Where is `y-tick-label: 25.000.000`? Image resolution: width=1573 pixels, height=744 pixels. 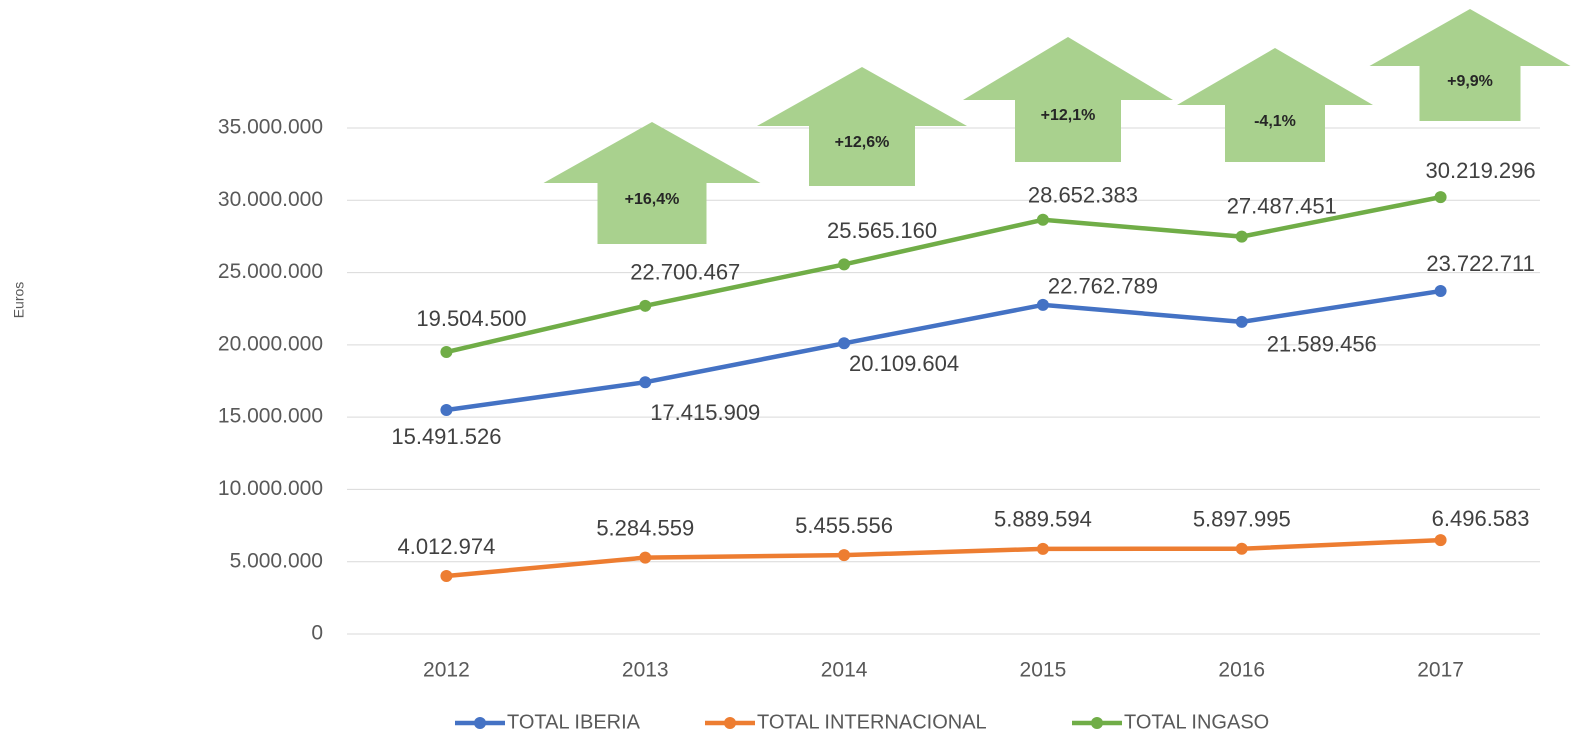 y-tick-label: 25.000.000 is located at coordinates (270, 271).